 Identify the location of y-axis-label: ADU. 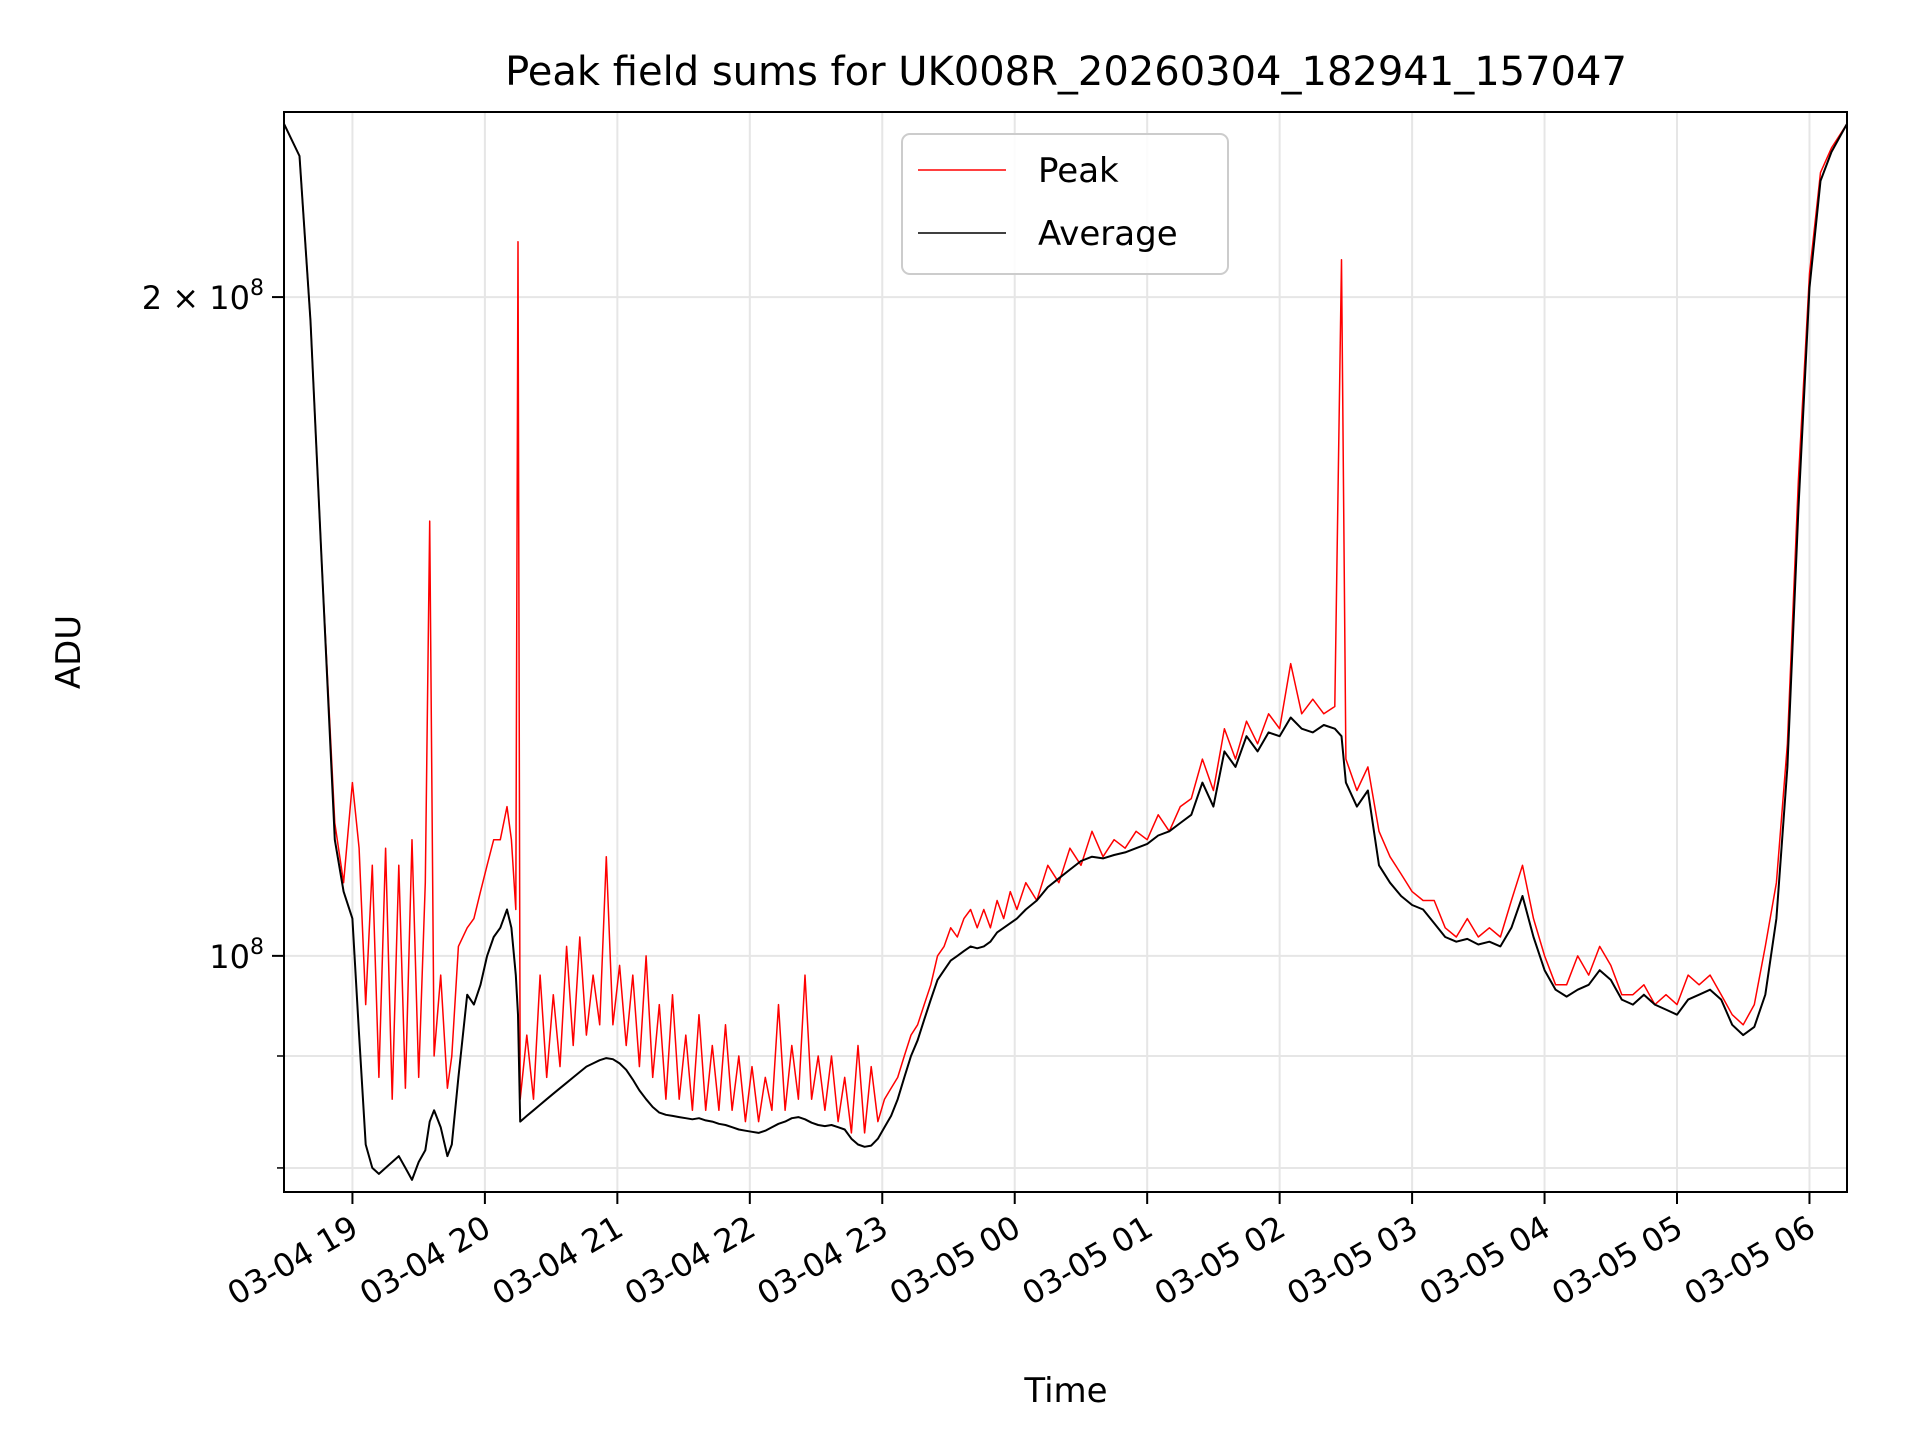
(69, 652).